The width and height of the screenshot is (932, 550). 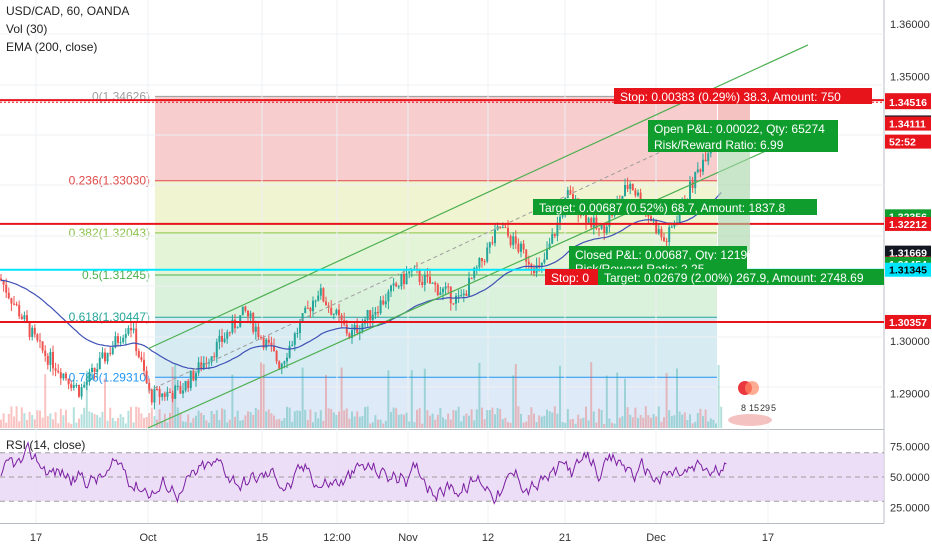 What do you see at coordinates (52, 47) in the screenshot?
I see `ema-legend: EMA (200, close)` at bounding box center [52, 47].